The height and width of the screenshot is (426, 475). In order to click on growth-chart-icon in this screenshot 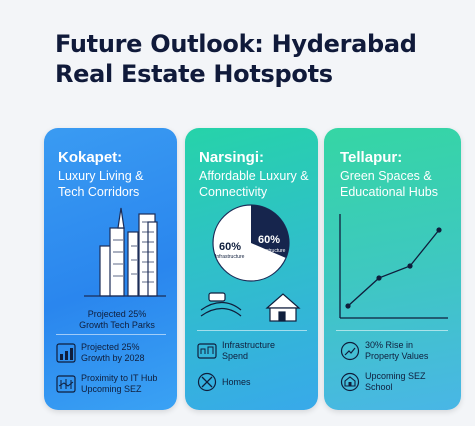, I will do `click(66, 353)`.